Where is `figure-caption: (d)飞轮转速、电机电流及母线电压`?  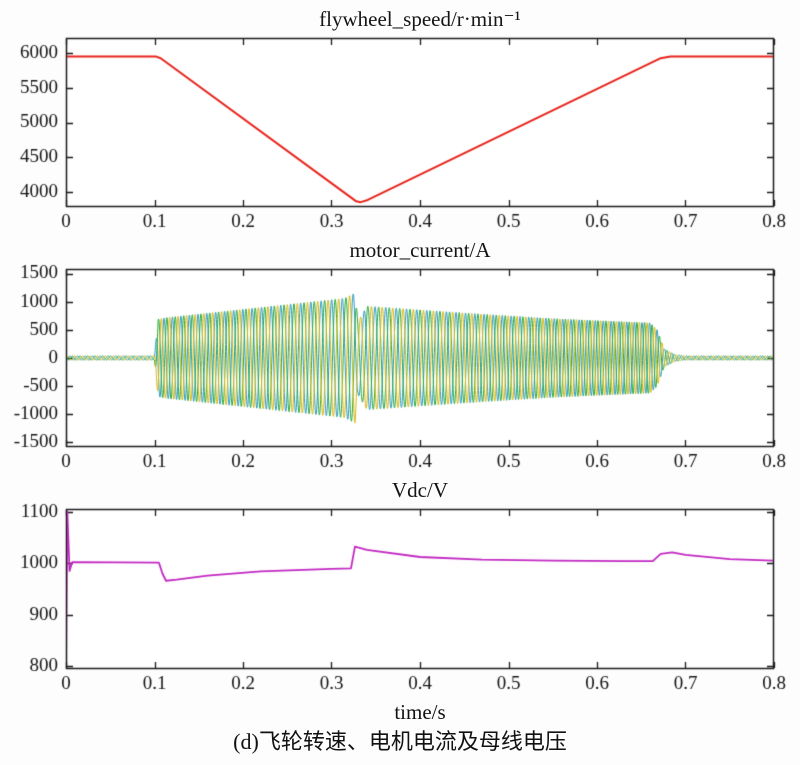 figure-caption: (d)飞轮转速、电机电流及母线电压 is located at coordinates (400, 741).